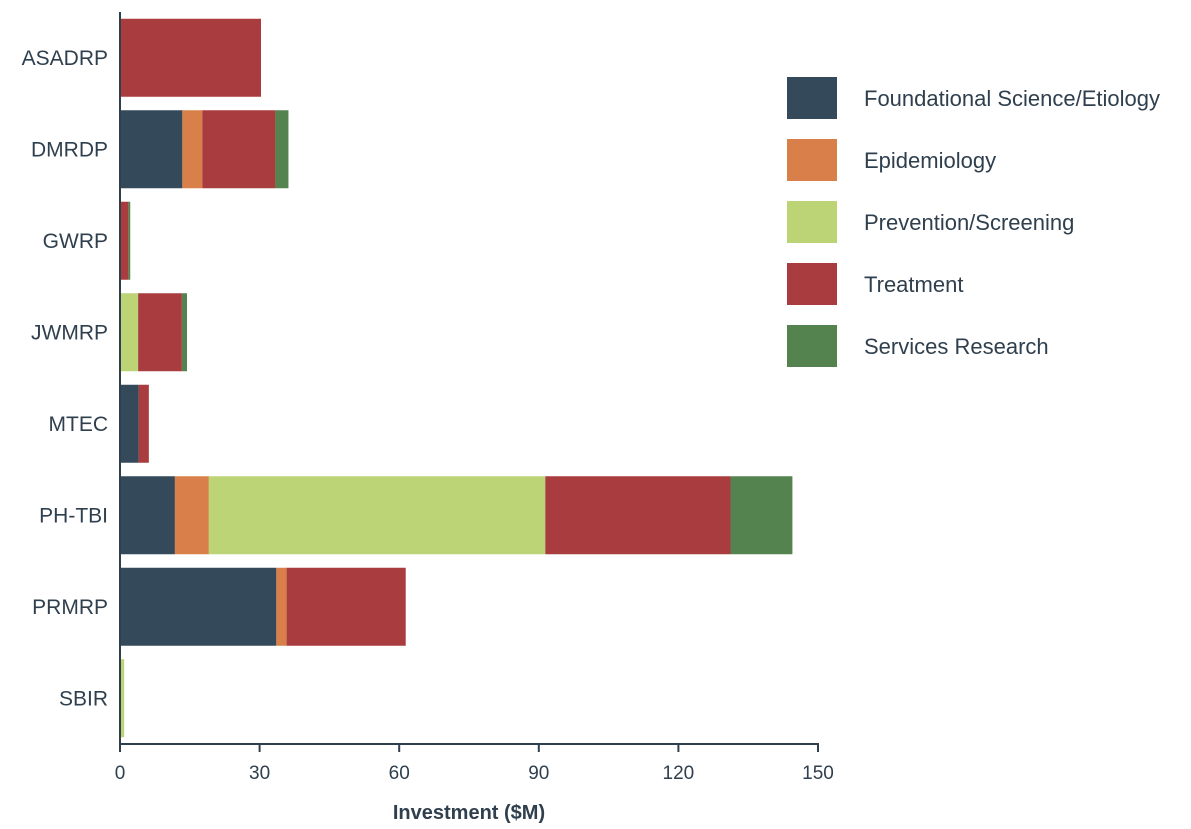 The height and width of the screenshot is (829, 1191). Describe the element at coordinates (122, 698) in the screenshot. I see `bar-sbir-prevention-screening` at that location.